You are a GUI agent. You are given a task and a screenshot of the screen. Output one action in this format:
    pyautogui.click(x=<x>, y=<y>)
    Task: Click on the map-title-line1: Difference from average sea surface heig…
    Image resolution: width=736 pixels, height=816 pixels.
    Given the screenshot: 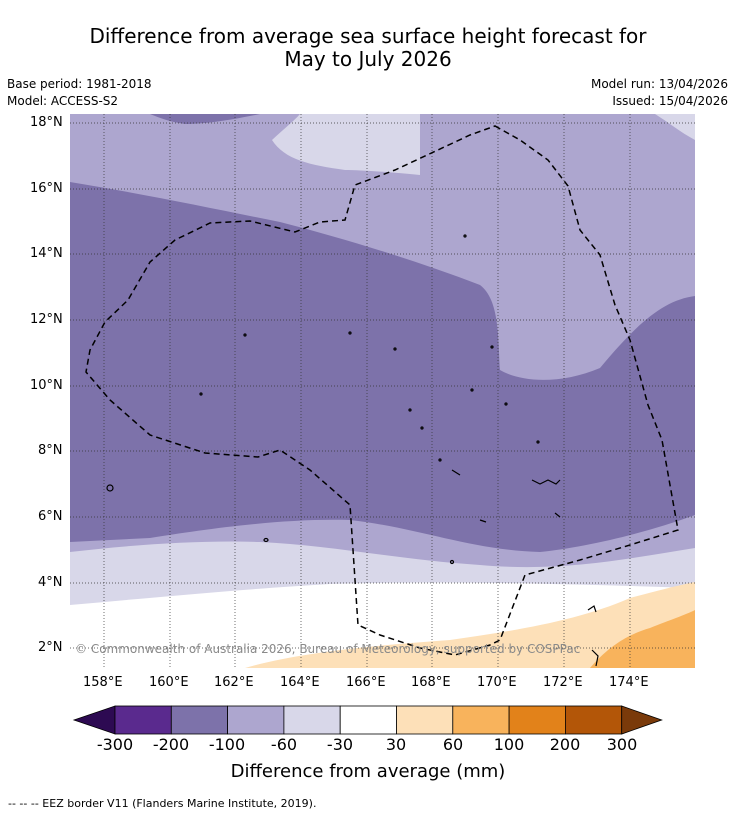 What is the action you would take?
    pyautogui.click(x=368, y=36)
    